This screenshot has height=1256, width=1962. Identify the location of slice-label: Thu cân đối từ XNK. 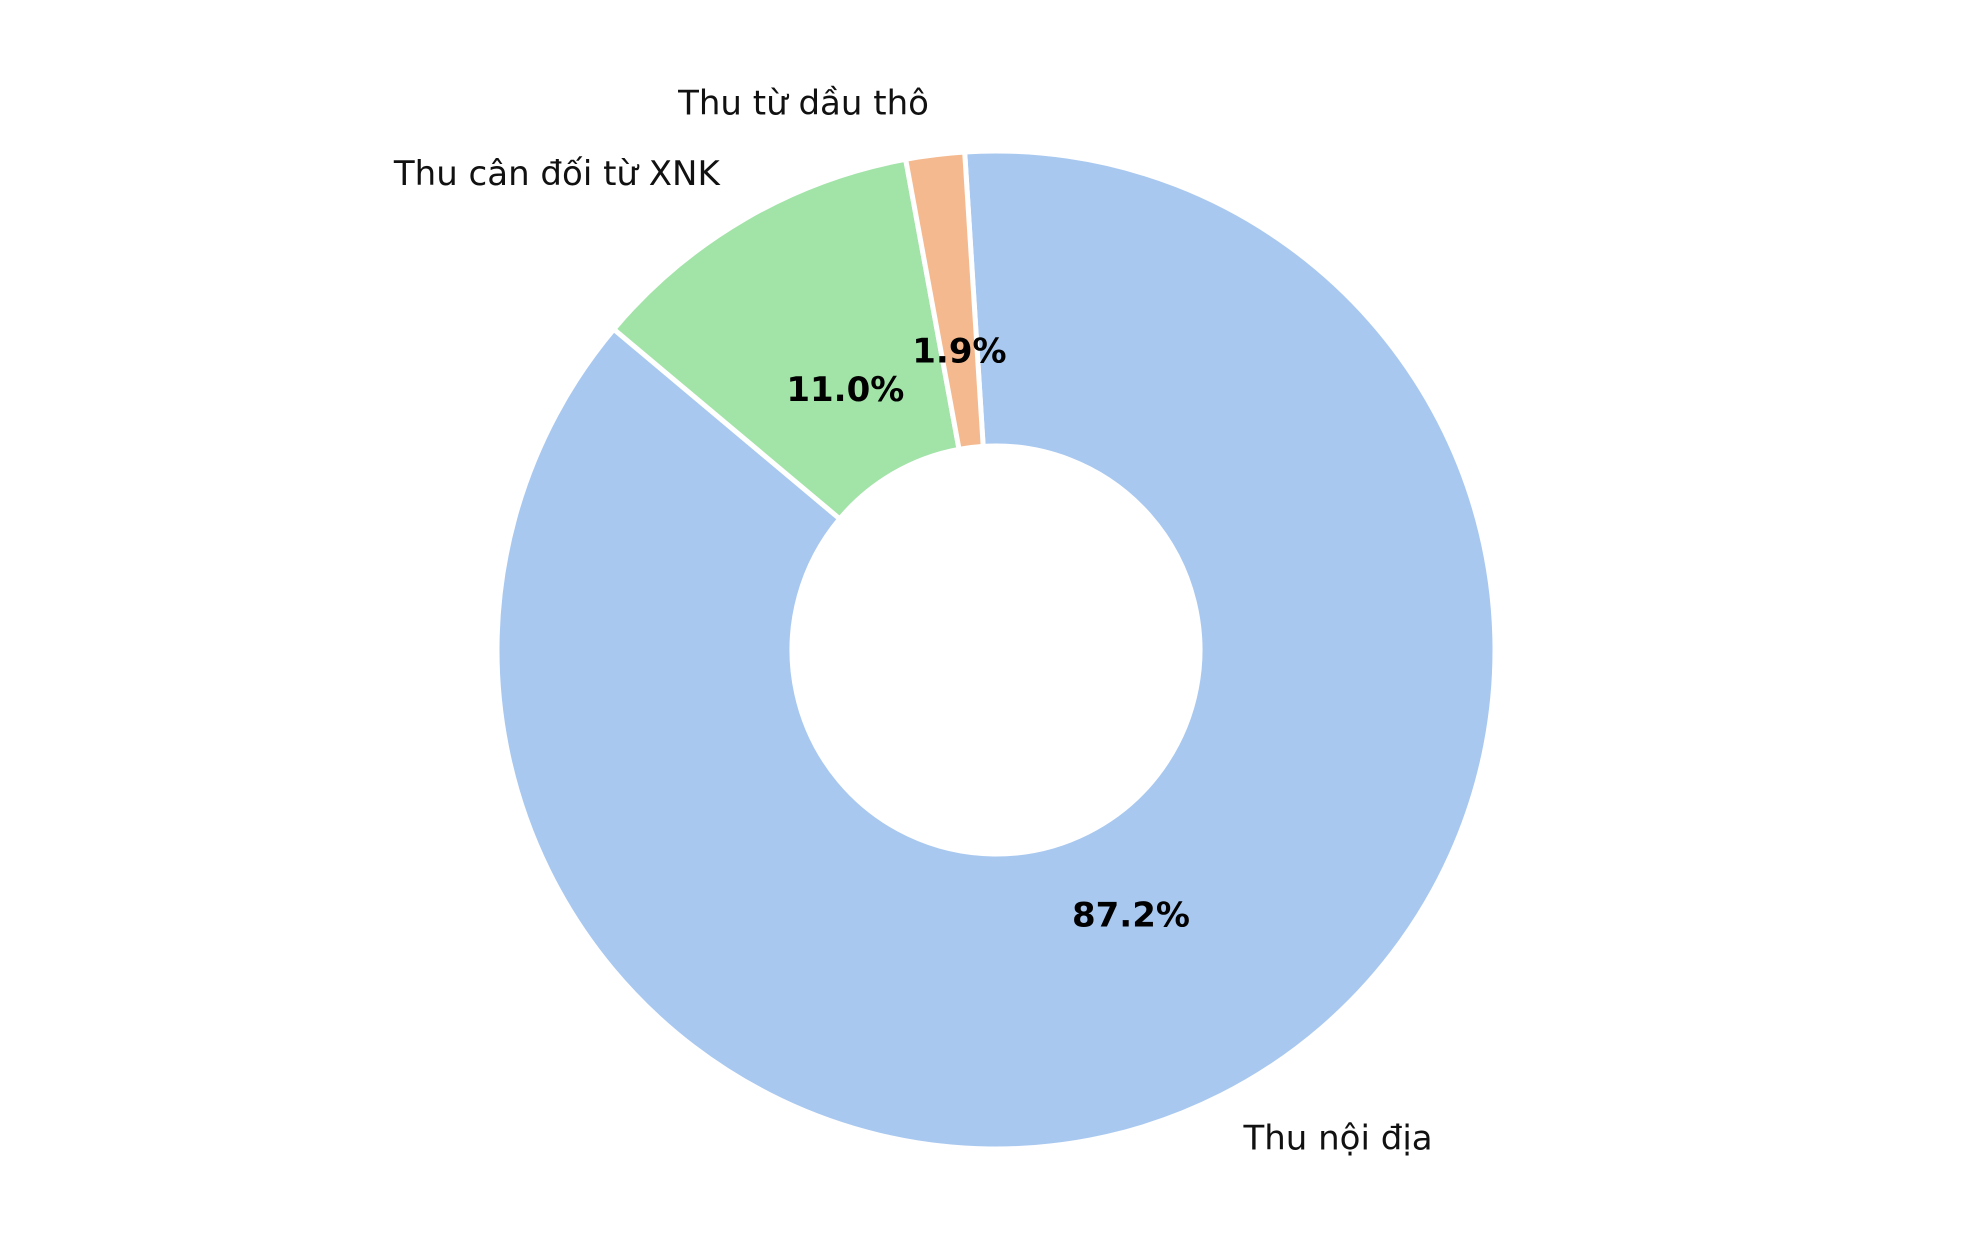
(557, 174).